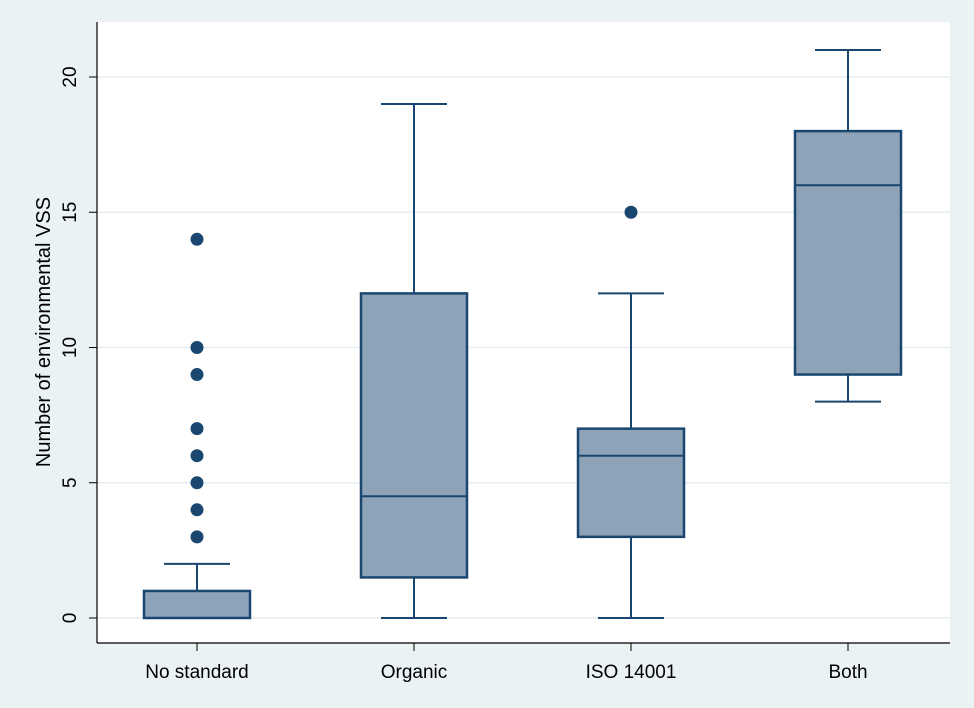  Describe the element at coordinates (847, 672) in the screenshot. I see `x-tick-label: Both` at that location.